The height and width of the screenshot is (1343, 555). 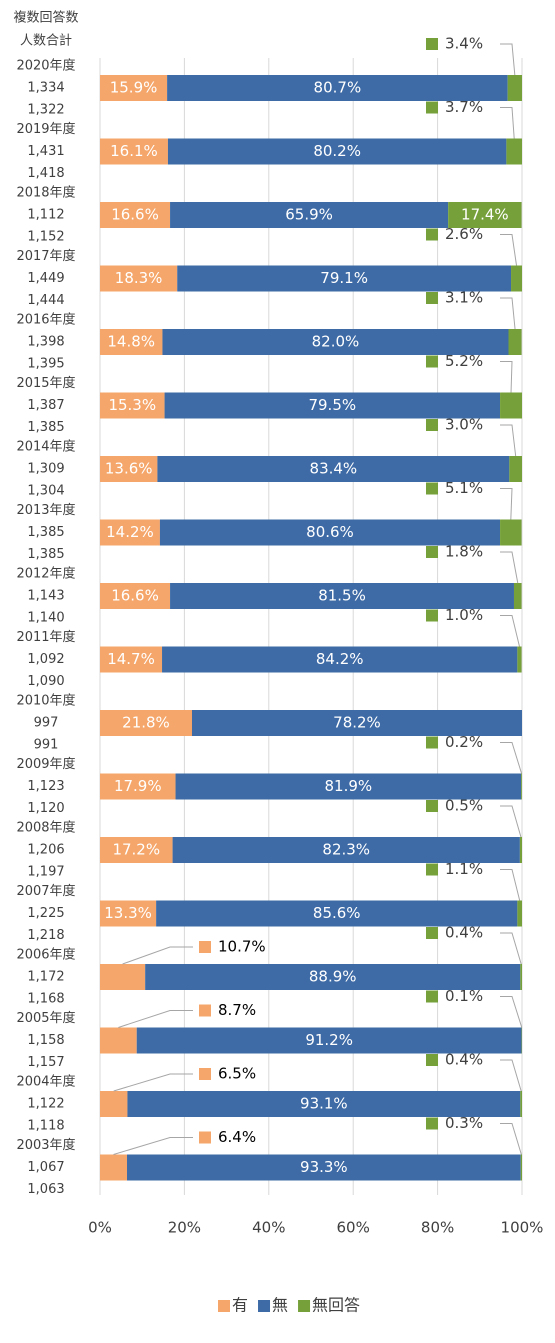 What do you see at coordinates (45, 342) in the screenshot?
I see `row-label: 1,398` at bounding box center [45, 342].